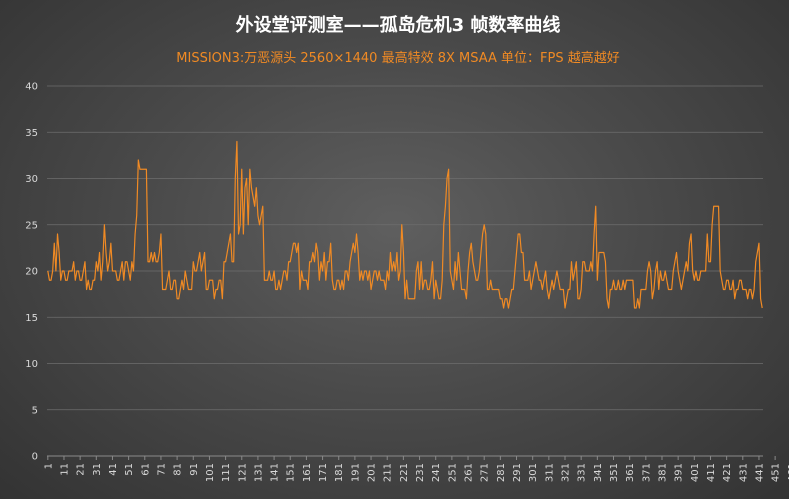  What do you see at coordinates (31, 133) in the screenshot?
I see `y-tick-label: 35` at bounding box center [31, 133].